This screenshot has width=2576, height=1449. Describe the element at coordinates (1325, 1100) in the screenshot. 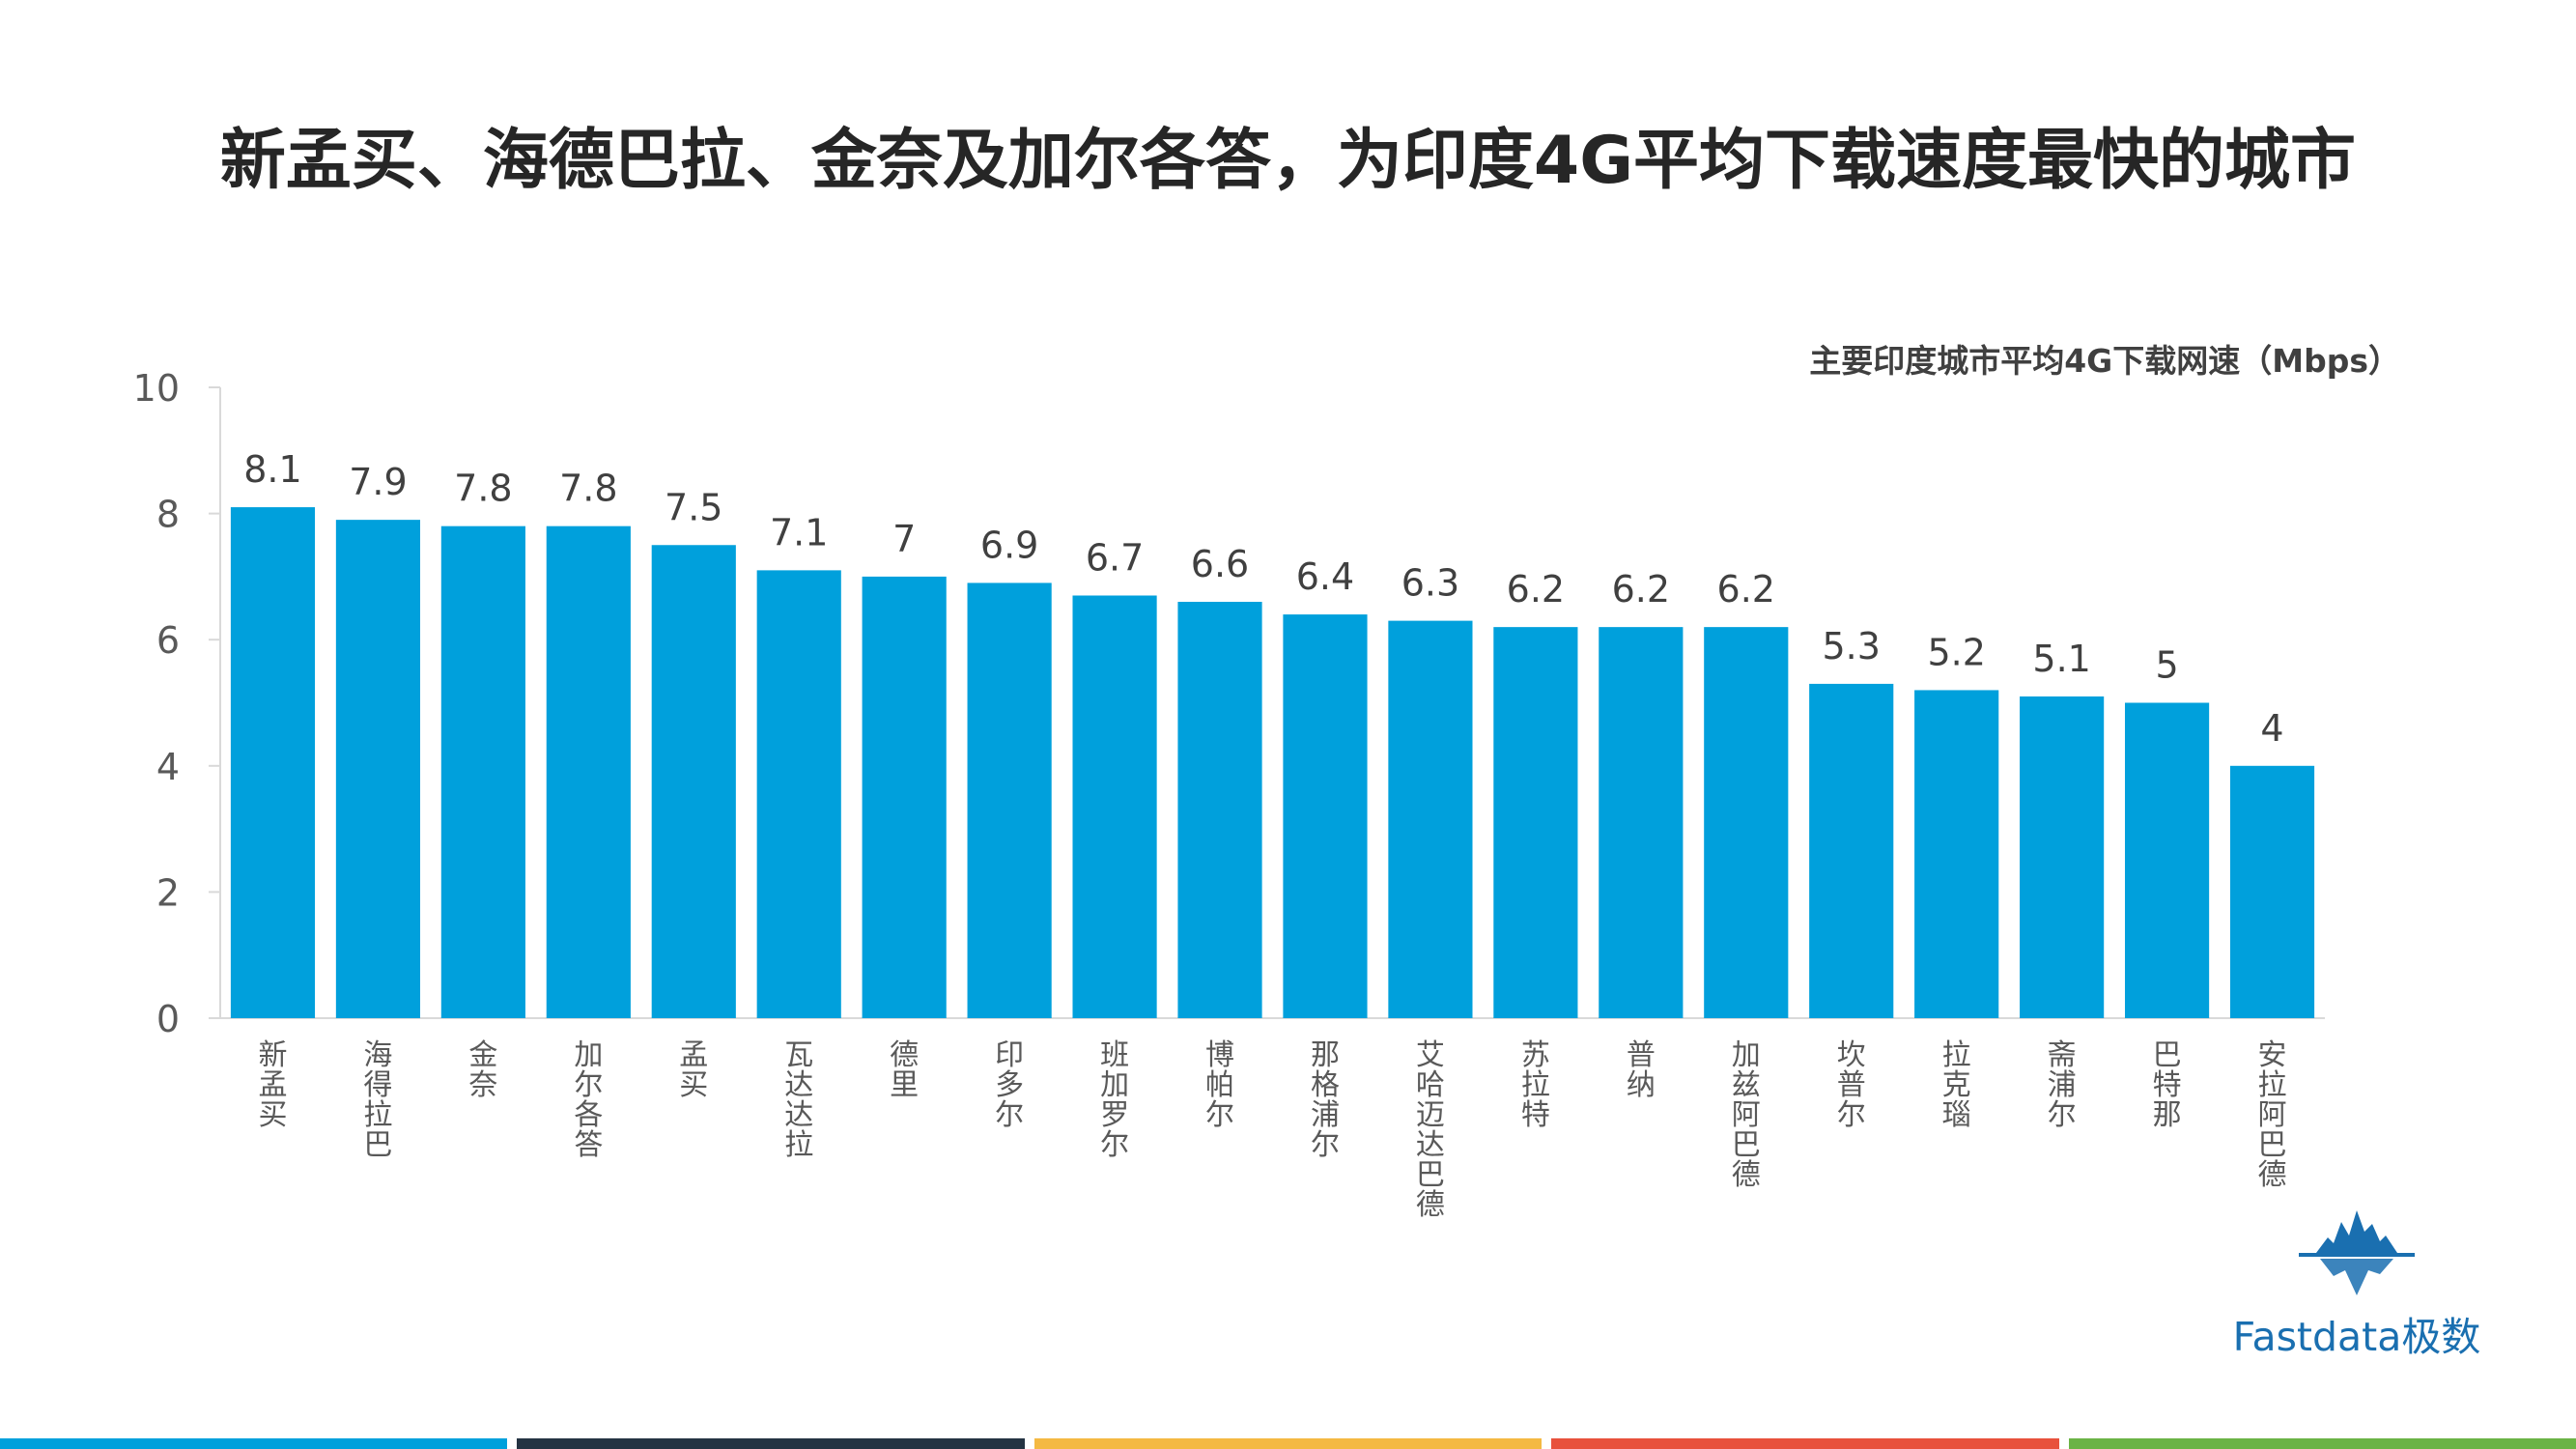

I see `category-label: 那格浦尔` at that location.